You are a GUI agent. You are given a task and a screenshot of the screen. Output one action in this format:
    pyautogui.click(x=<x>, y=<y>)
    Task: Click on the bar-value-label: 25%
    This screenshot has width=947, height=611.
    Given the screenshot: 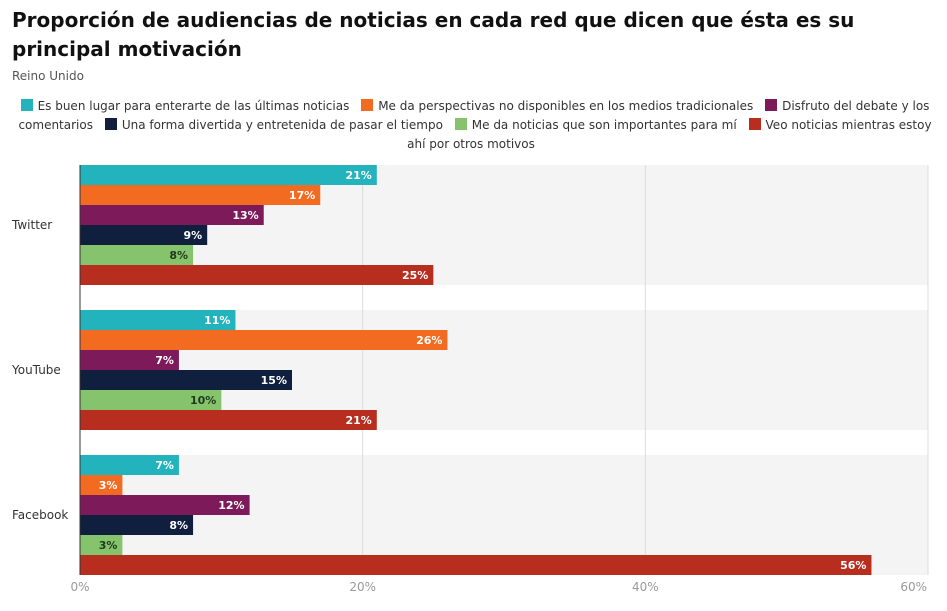 What is the action you would take?
    pyautogui.click(x=415, y=275)
    